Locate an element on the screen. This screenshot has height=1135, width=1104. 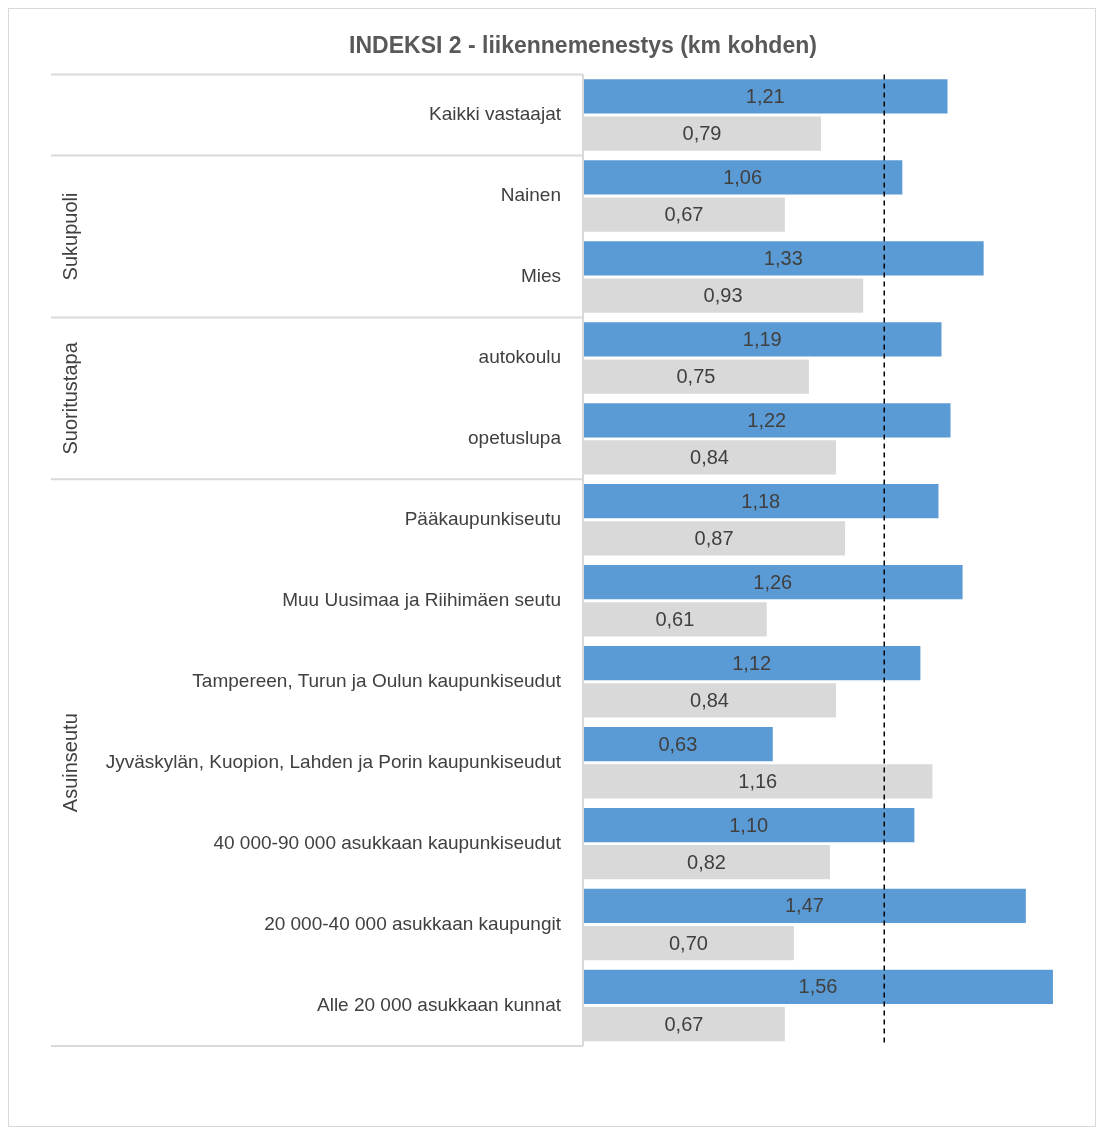
y-tick-label: Muu Uusimaa ja Riihimäen seutu is located at coordinates (421, 600).